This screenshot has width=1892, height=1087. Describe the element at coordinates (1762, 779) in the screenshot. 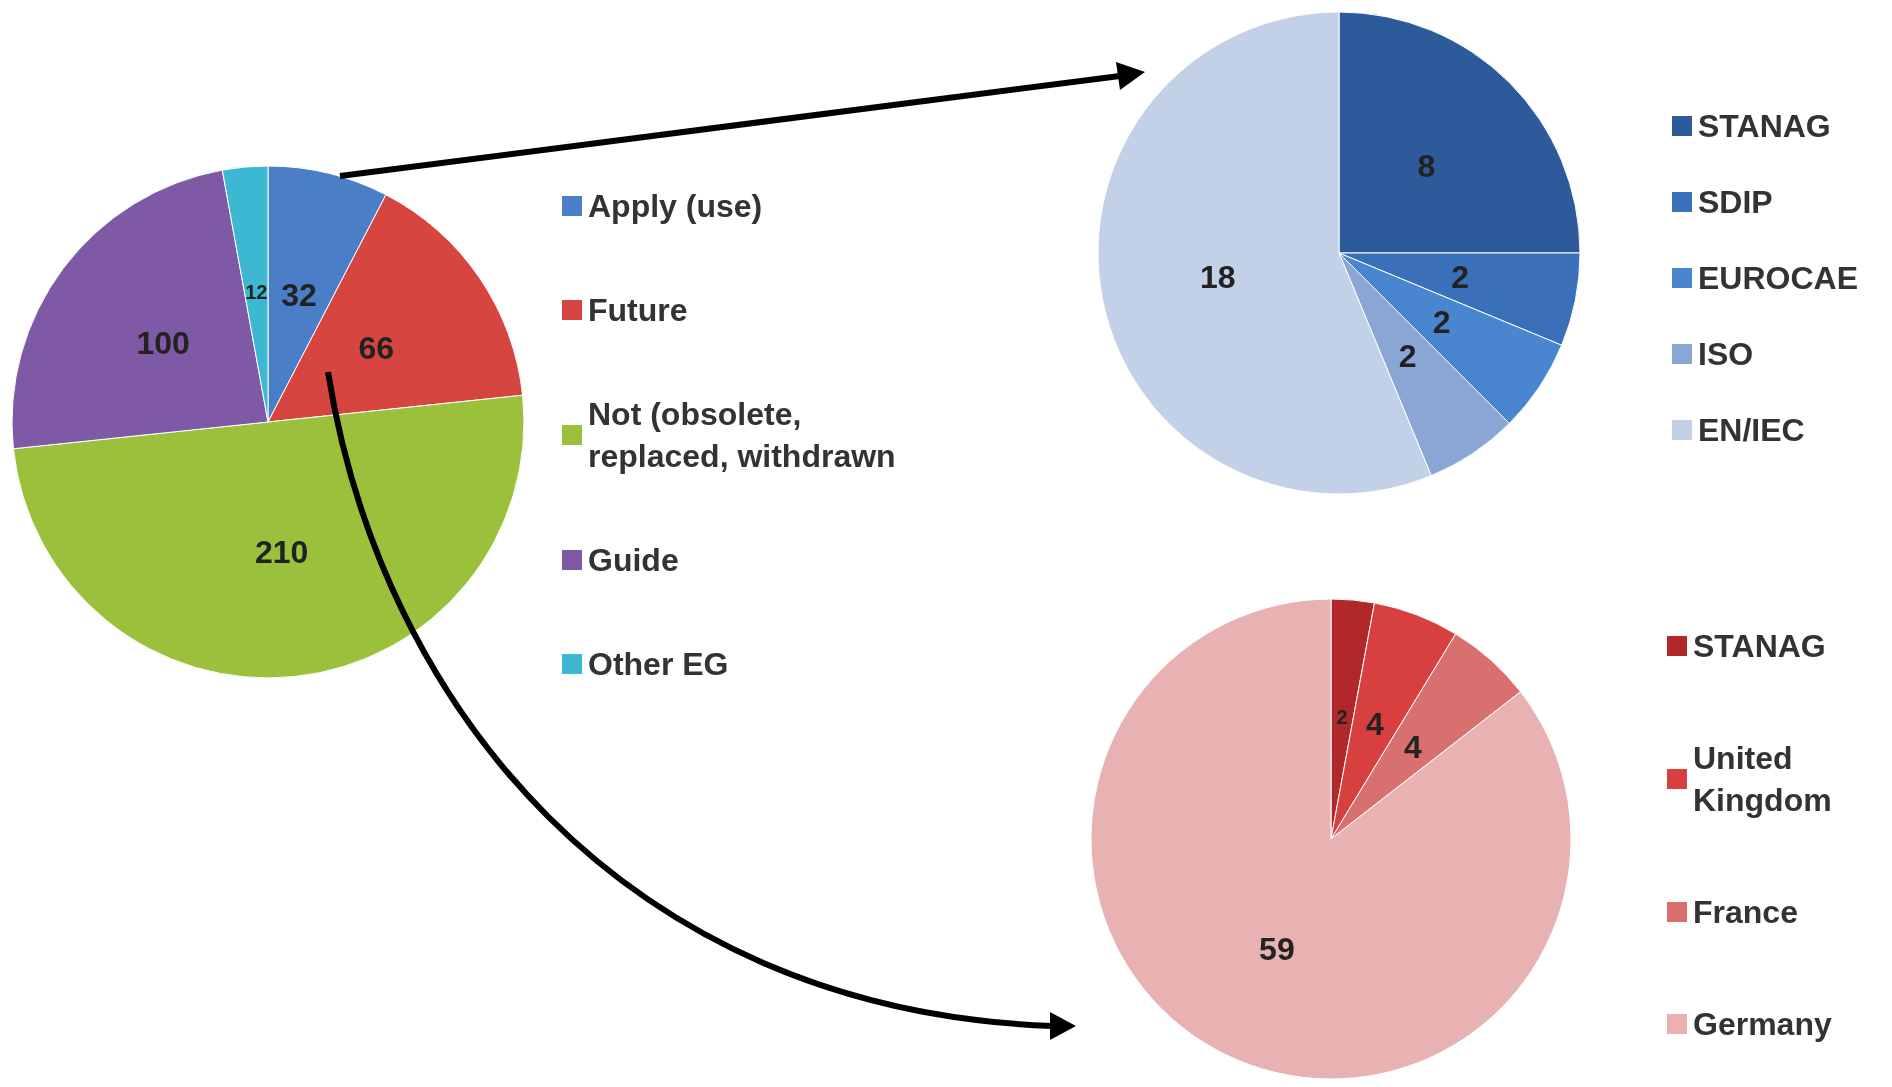

I see `legend-label: United Kingdom` at that location.